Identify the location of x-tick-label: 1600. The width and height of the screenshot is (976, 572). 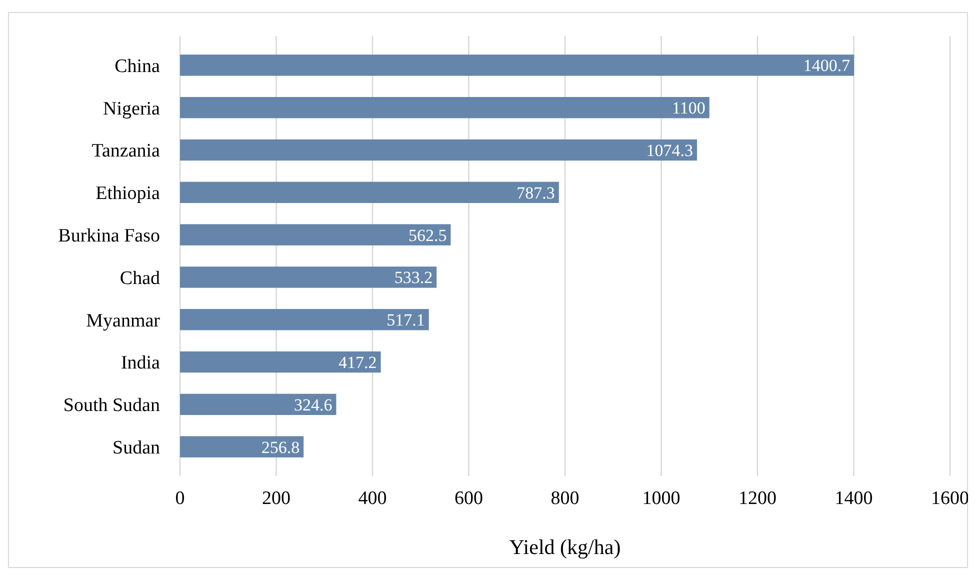
(950, 498).